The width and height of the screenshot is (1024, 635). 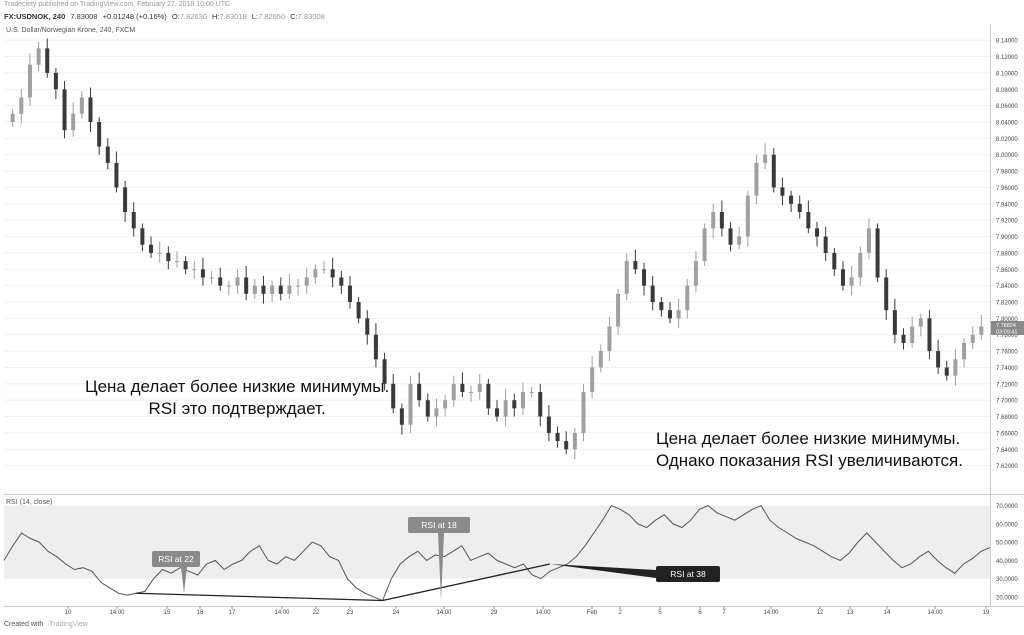 What do you see at coordinates (175, 16) in the screenshot?
I see `ohlc-open-key: O:` at bounding box center [175, 16].